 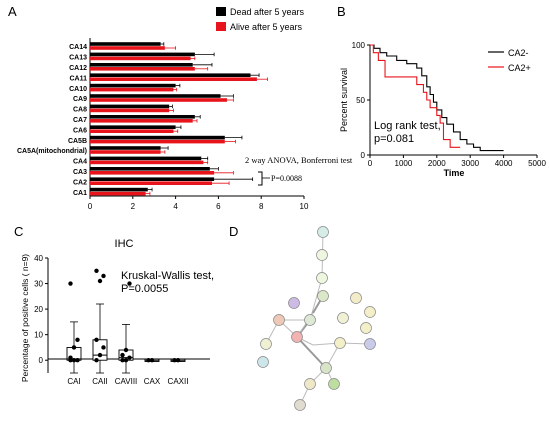 What do you see at coordinates (454, 173) in the screenshot?
I see `panel-b-x-label: Time` at bounding box center [454, 173].